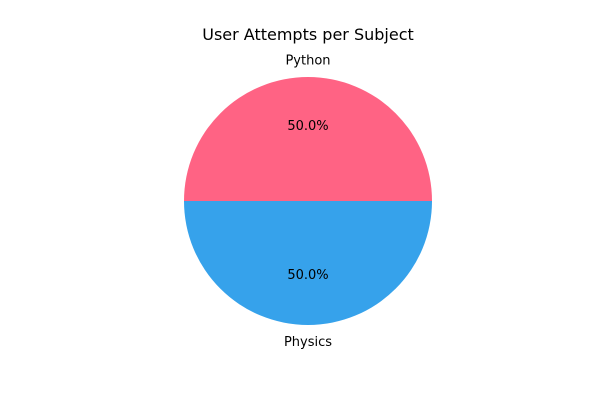  I want to click on slice-label-physics: Physics, so click(308, 342).